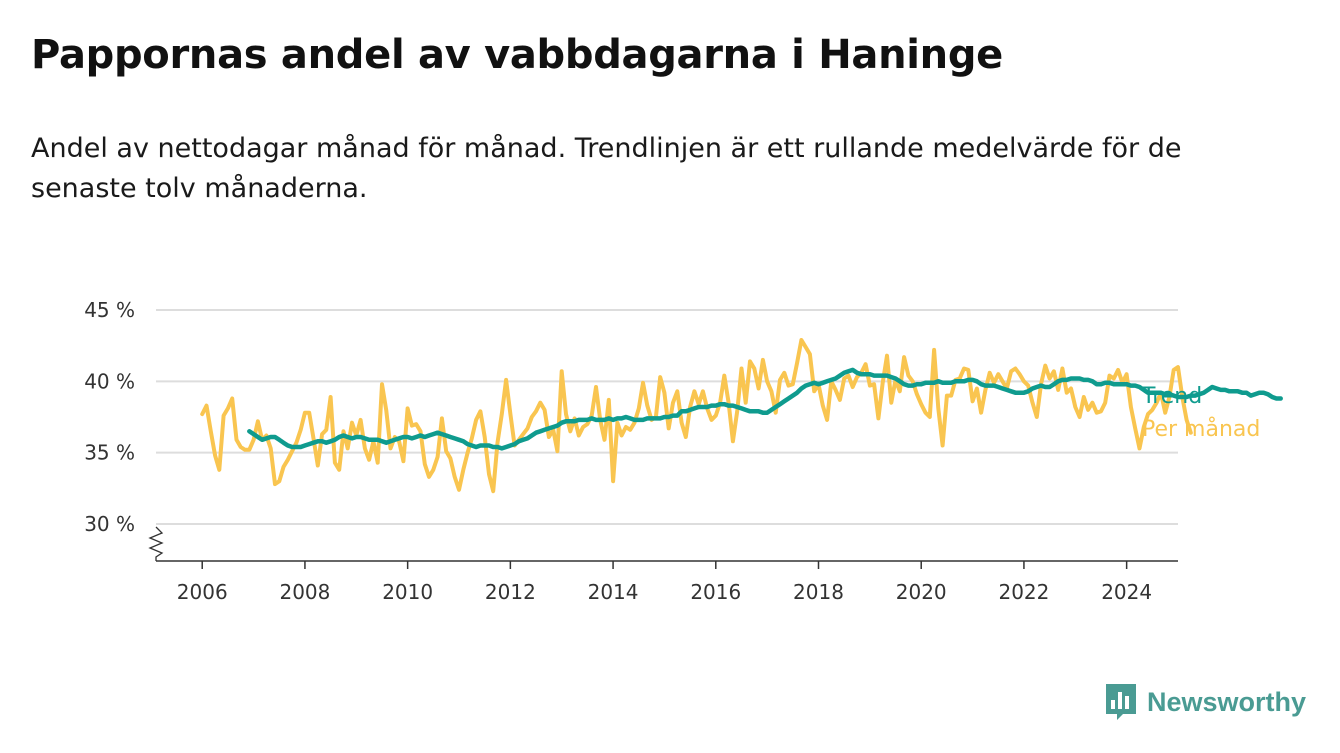  What do you see at coordinates (1227, 701) in the screenshot?
I see `brand-name: Newsworthy` at bounding box center [1227, 701].